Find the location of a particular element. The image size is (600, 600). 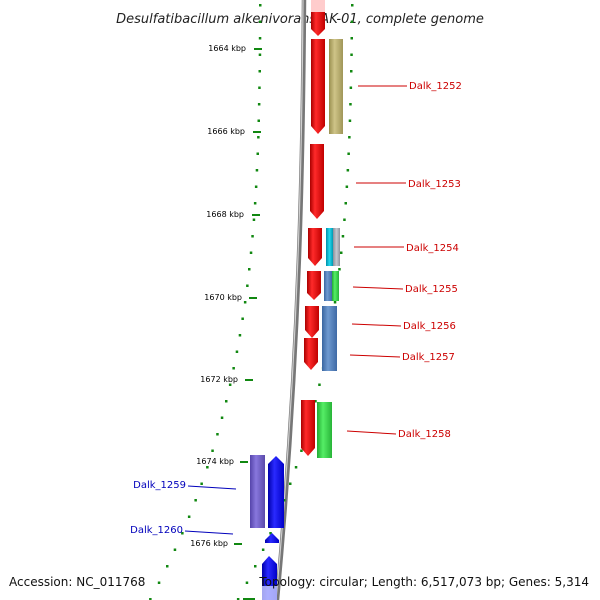

gene-label-dalk-1258: Dalk_1258 is located at coordinates (424, 434).